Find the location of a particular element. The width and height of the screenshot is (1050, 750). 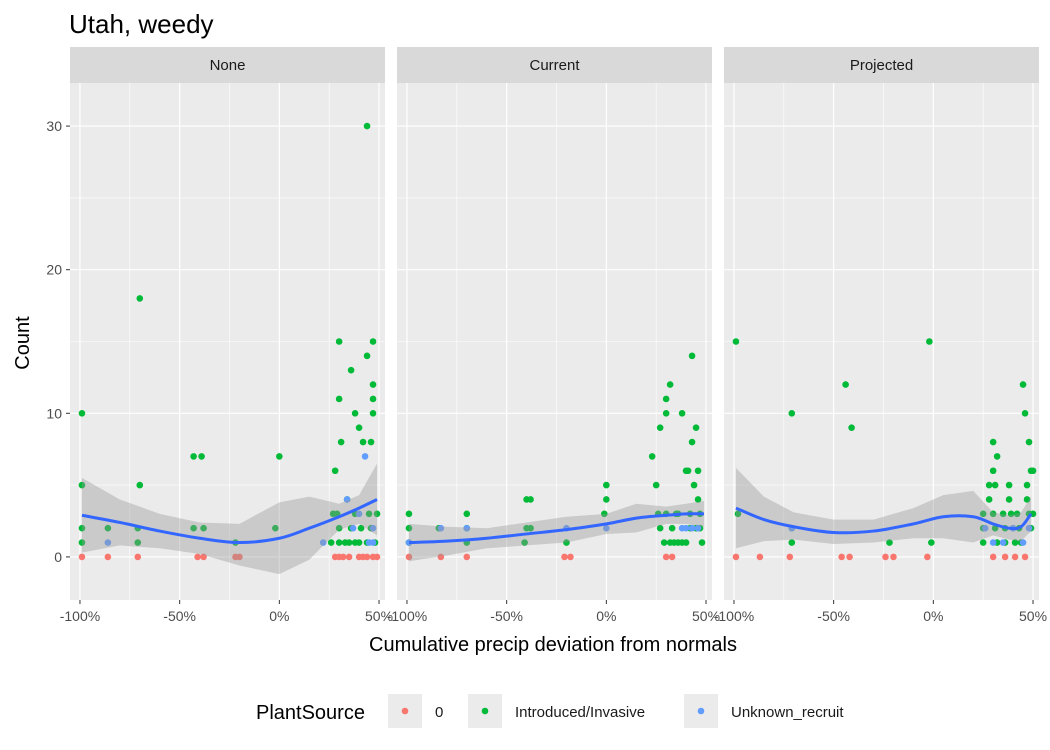

smooth-line is located at coordinates (884, 520).